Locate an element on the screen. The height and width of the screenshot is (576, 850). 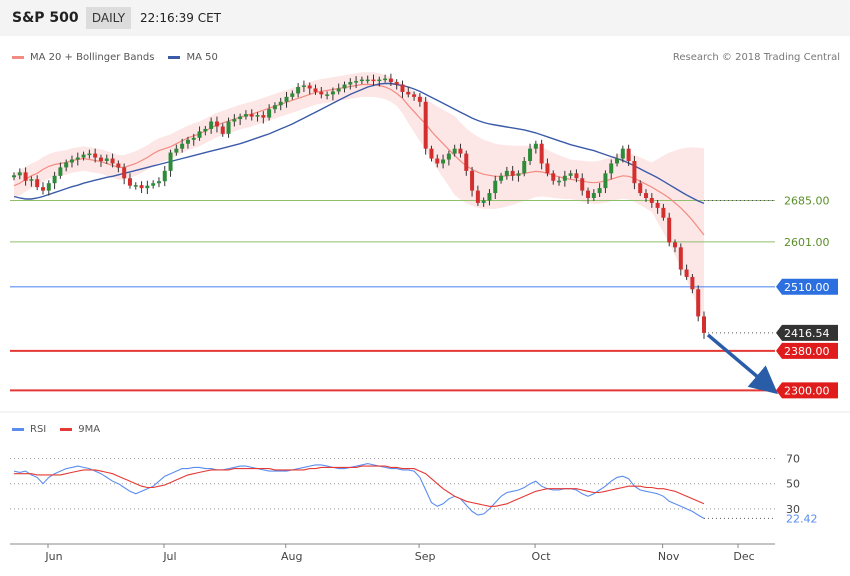
price-tag-text: 2601.00 is located at coordinates (807, 242).